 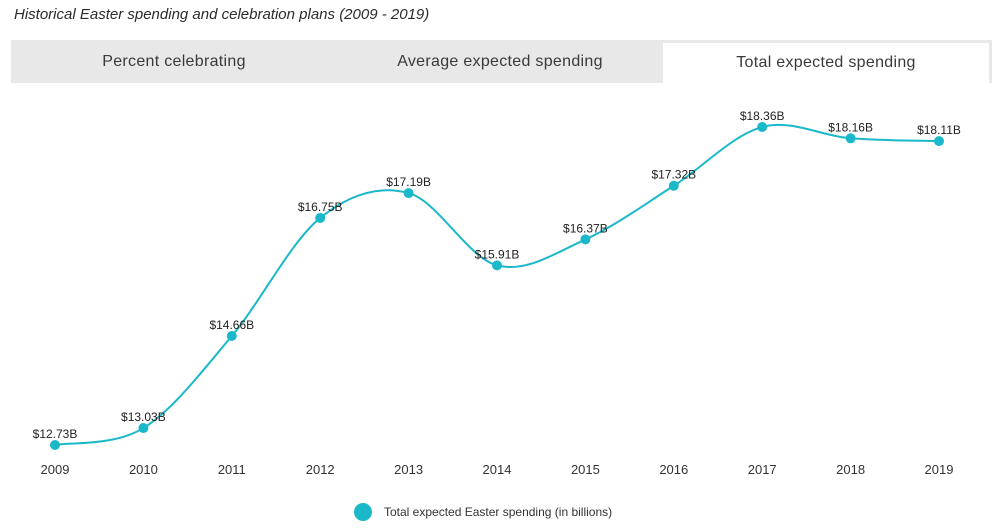 I want to click on data-label: $18.36B, so click(x=762, y=116).